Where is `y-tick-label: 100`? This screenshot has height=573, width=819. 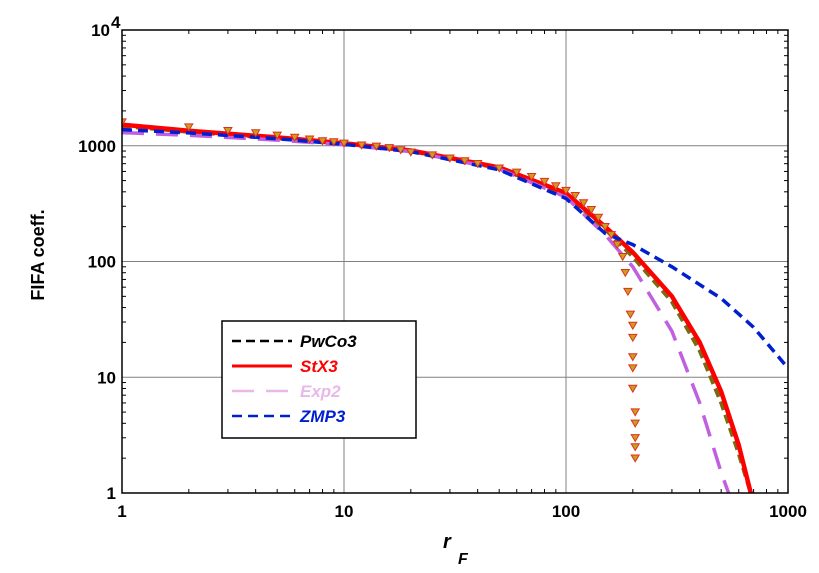
y-tick-label: 100 is located at coordinates (102, 262).